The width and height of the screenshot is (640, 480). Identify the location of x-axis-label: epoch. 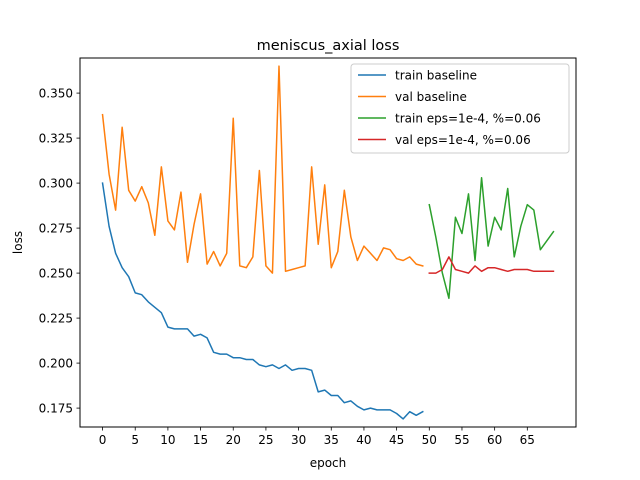
(328, 463).